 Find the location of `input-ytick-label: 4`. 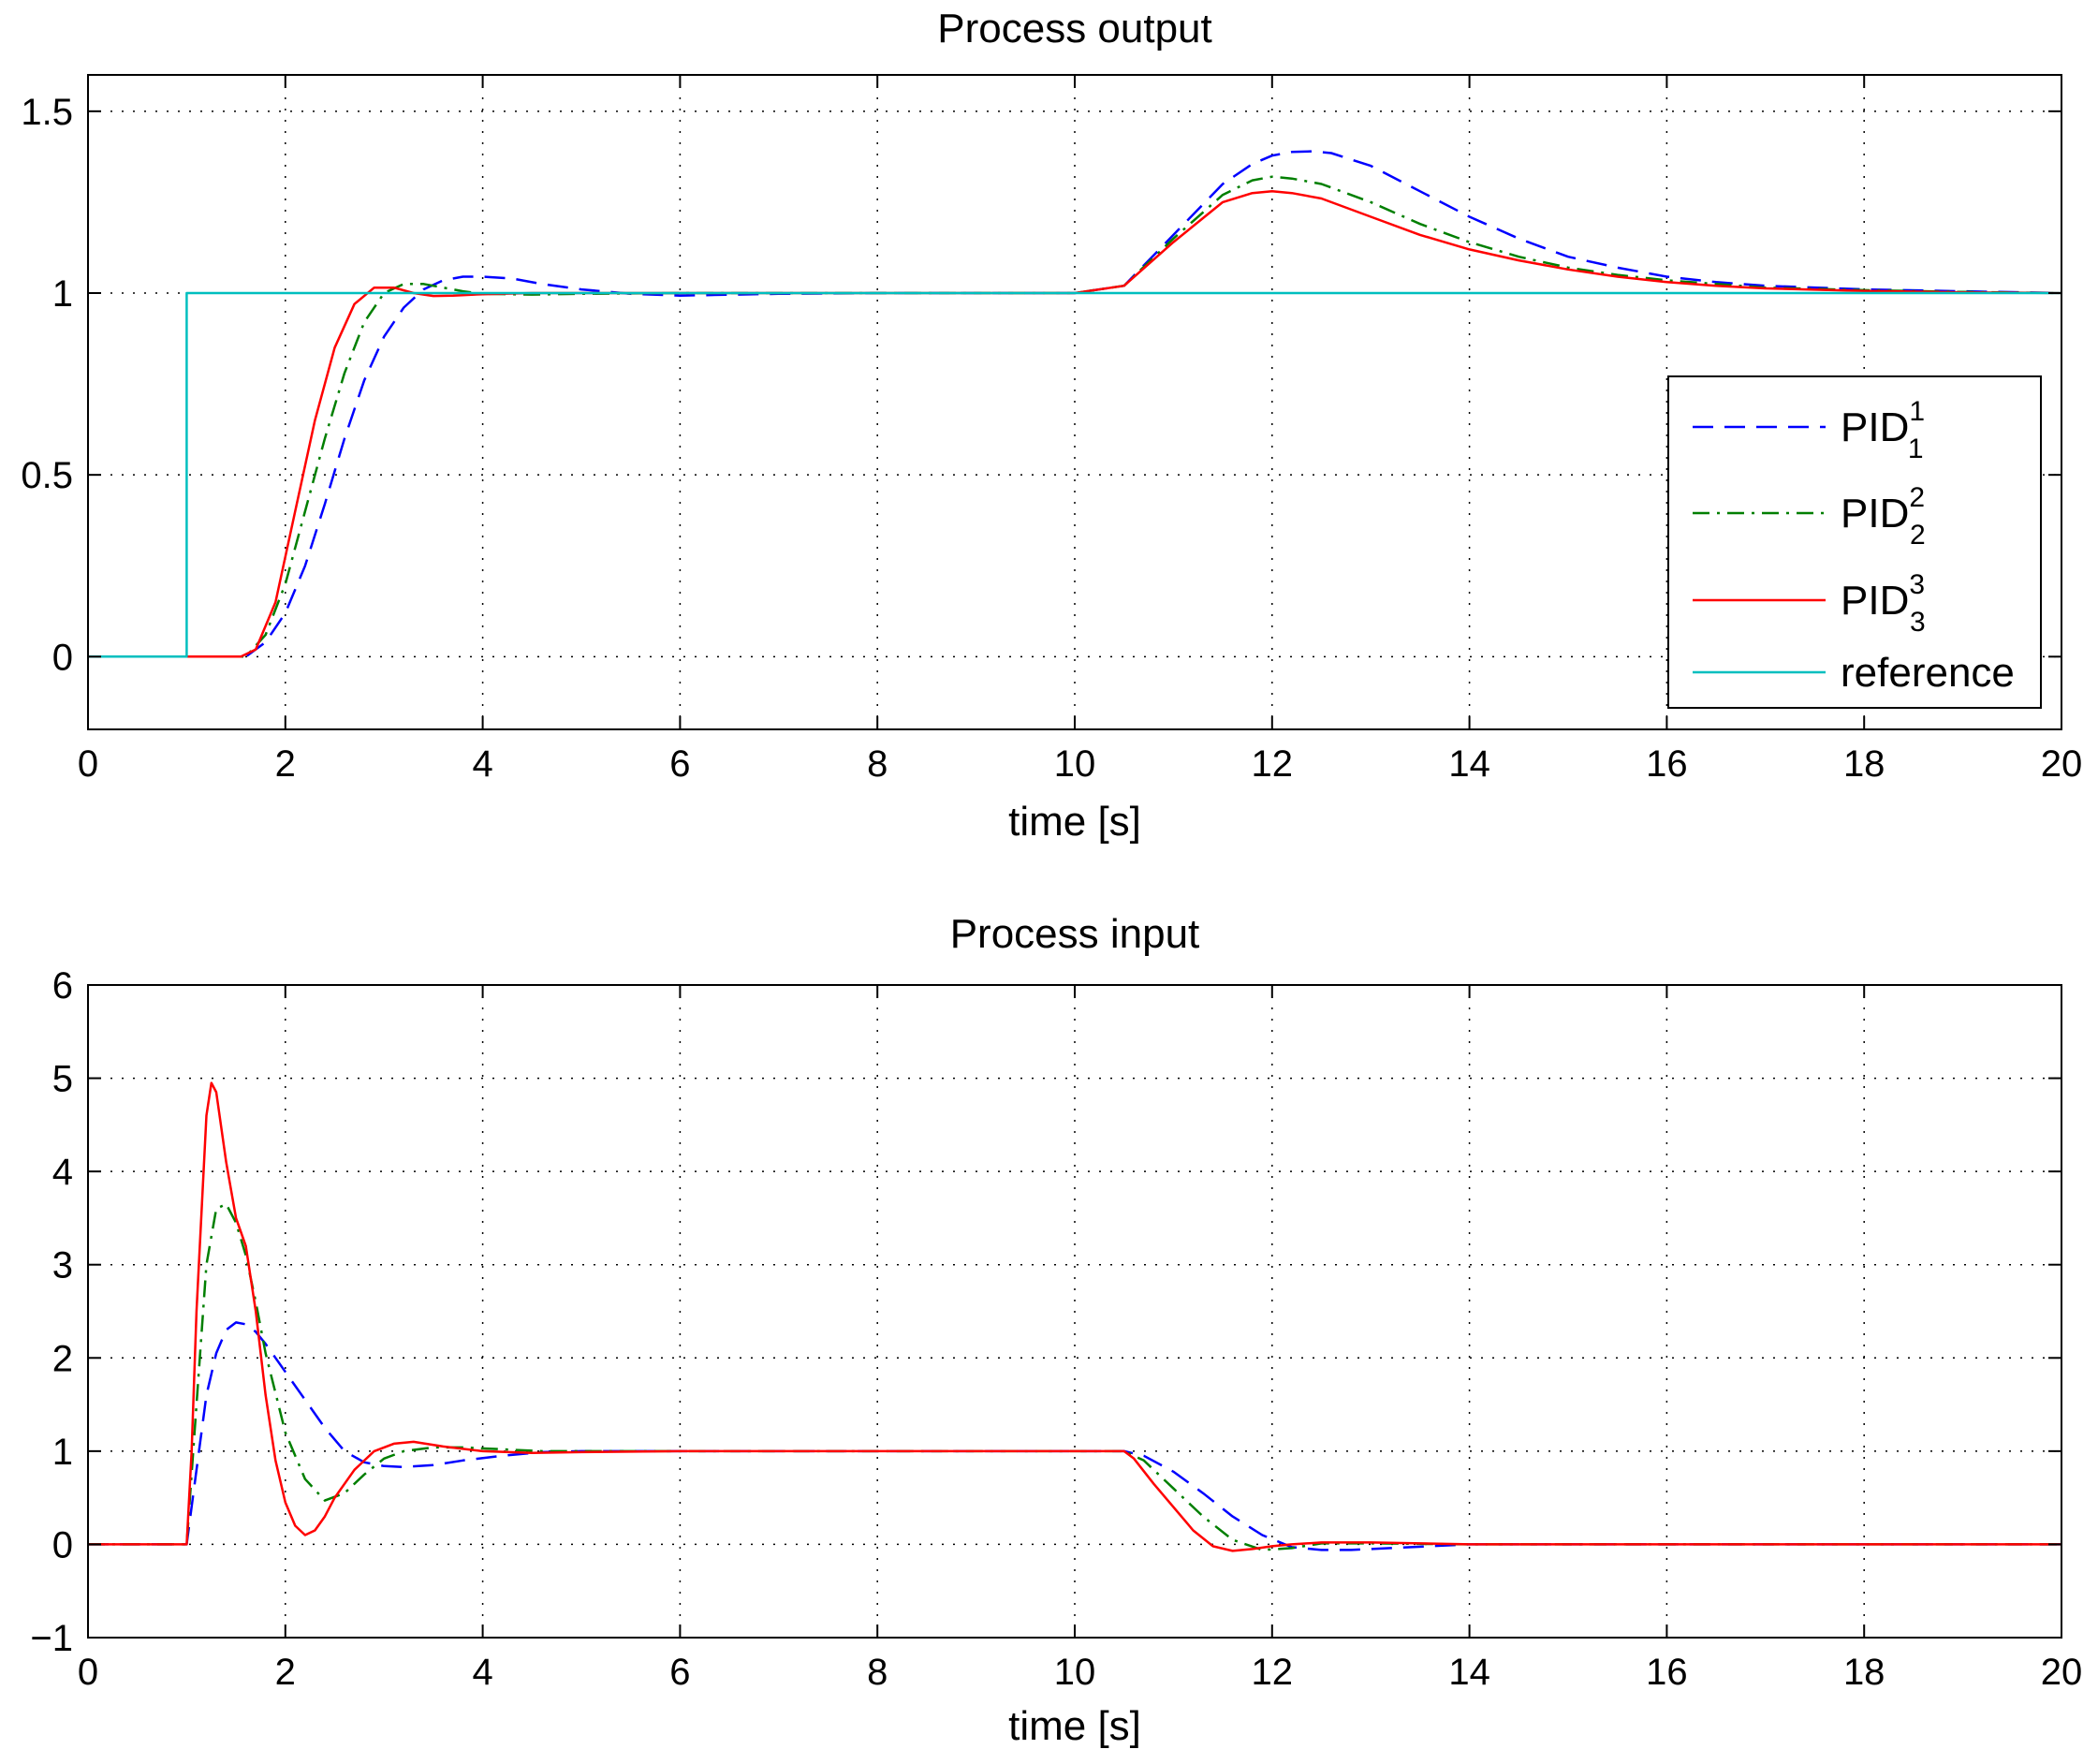

input-ytick-label: 4 is located at coordinates (62, 1172).